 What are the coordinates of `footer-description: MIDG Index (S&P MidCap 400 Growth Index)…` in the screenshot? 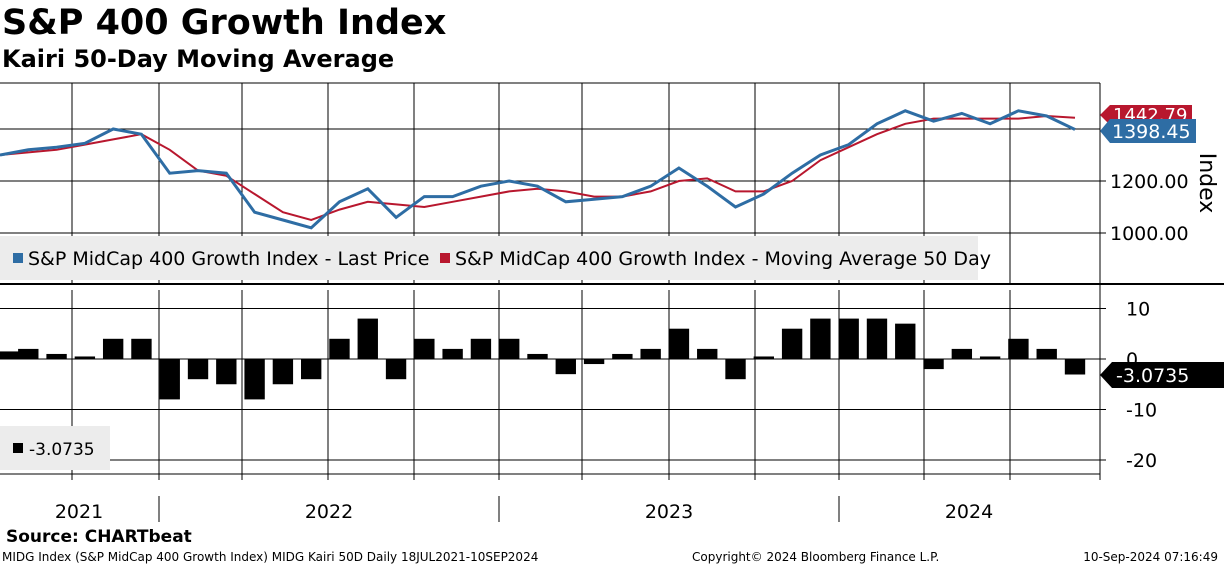 It's located at (270, 557).